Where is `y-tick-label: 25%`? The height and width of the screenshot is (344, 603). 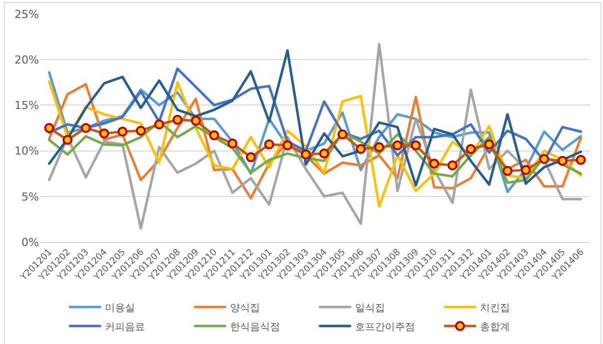
y-tick-label: 25% is located at coordinates (26, 14).